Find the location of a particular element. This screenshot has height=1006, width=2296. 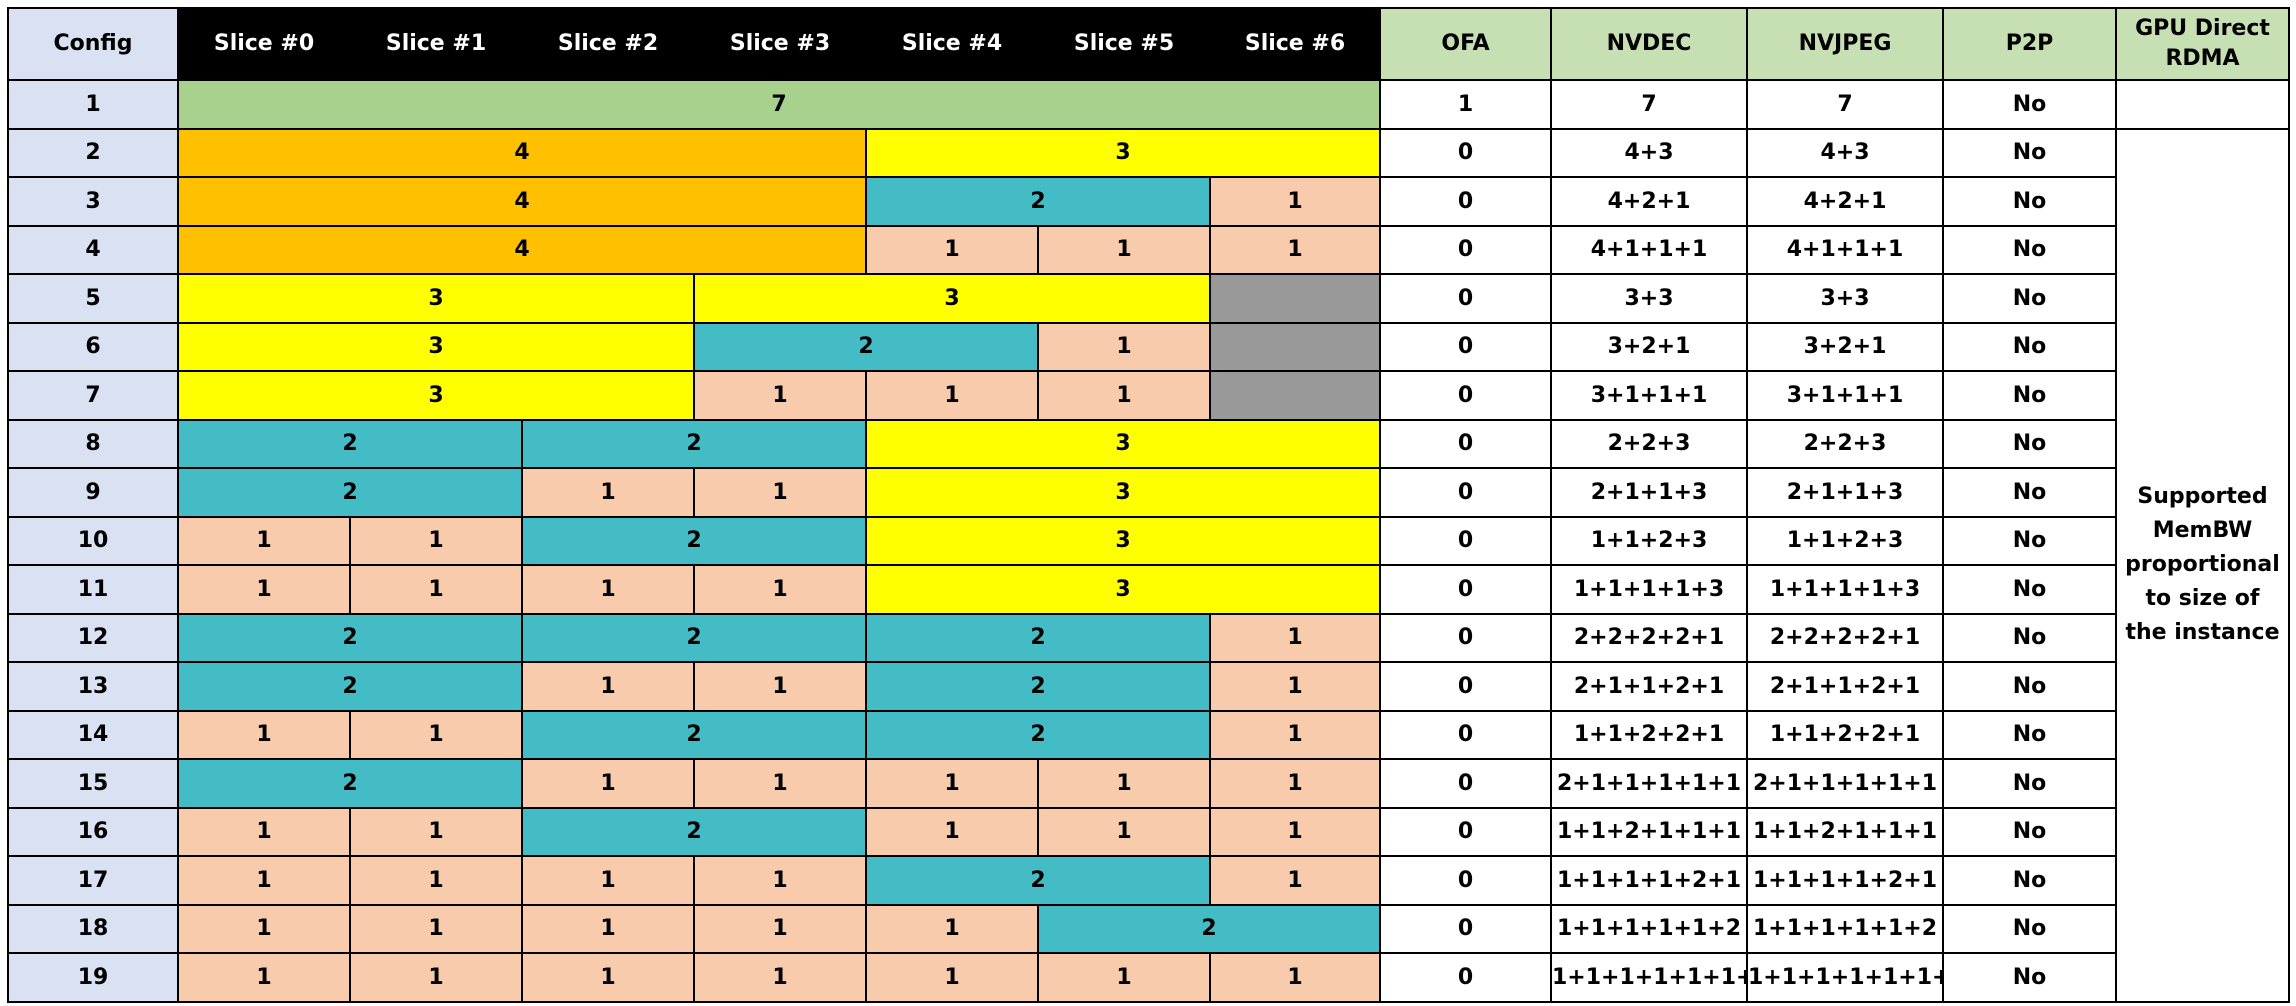

slice-cell: 4 is located at coordinates (522, 152).